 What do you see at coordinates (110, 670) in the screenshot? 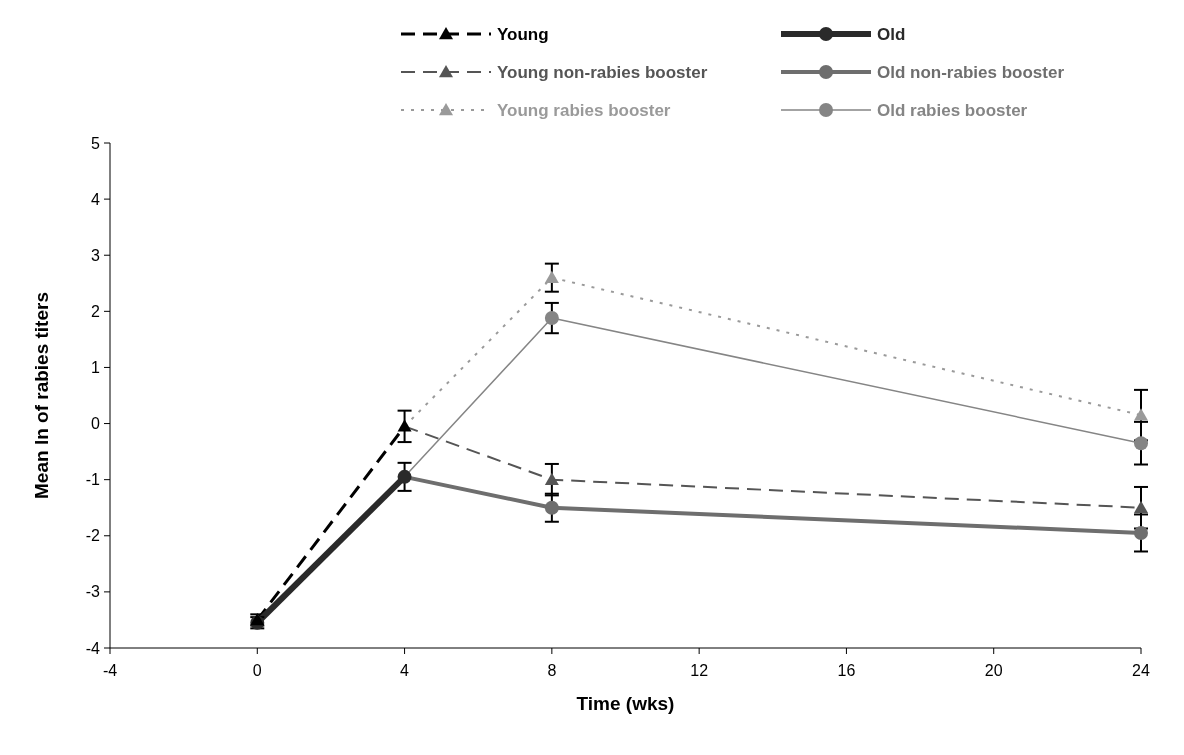
I see `x-tick-label: -4` at bounding box center [110, 670].